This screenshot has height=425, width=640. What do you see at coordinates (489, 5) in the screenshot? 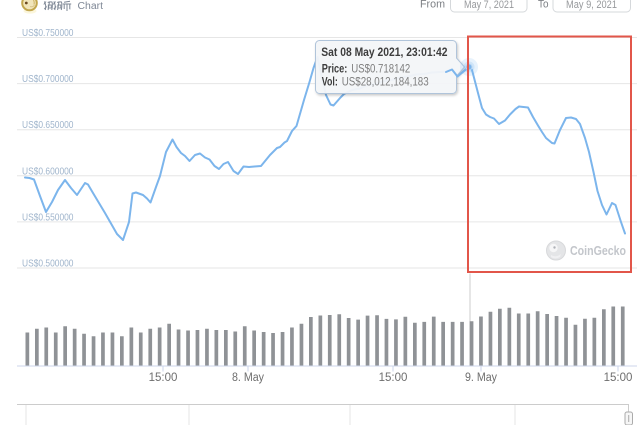
I see `svg-text: May 7, 2021` at bounding box center [489, 5].